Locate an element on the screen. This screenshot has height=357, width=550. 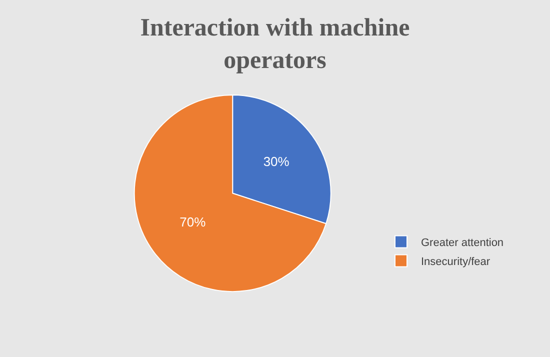
legend-label: Greater attention is located at coordinates (462, 243).